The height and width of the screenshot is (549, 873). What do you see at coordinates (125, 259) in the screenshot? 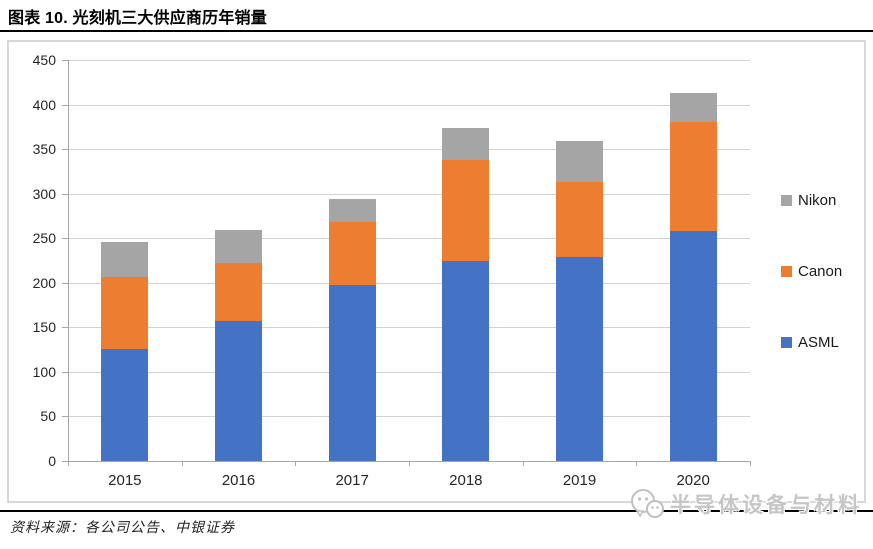
I see `bar-segment-nikon-2015` at bounding box center [125, 259].